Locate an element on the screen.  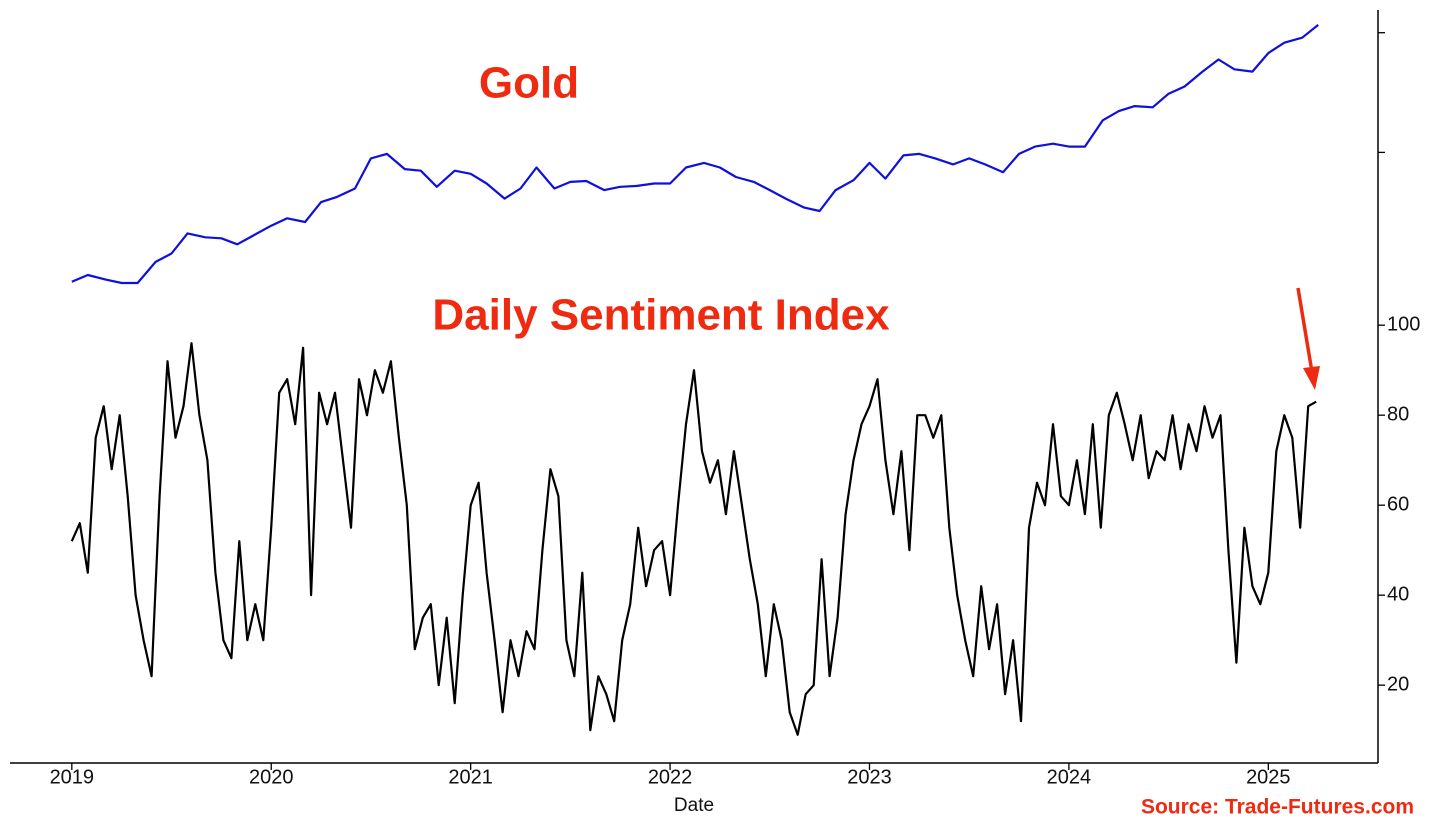
x-axis-label: Date is located at coordinates (694, 805).